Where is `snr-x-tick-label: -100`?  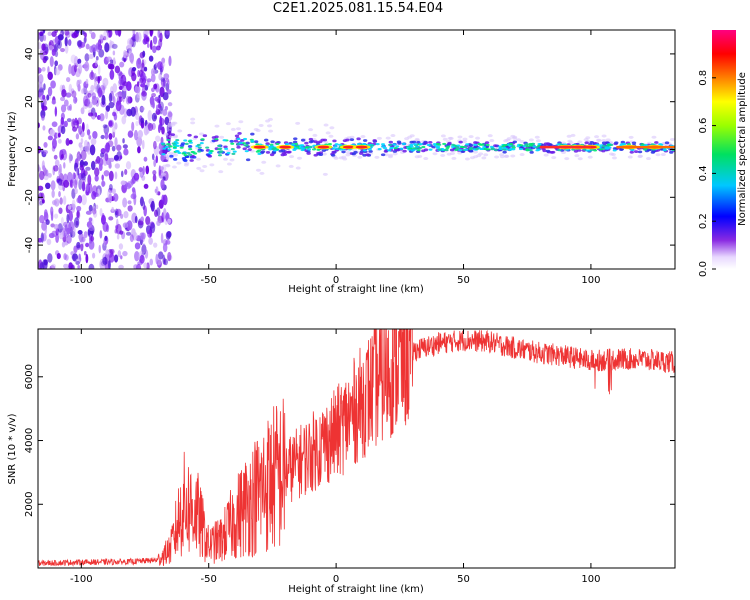
snr-x-tick-label: -100 is located at coordinates (81, 579).